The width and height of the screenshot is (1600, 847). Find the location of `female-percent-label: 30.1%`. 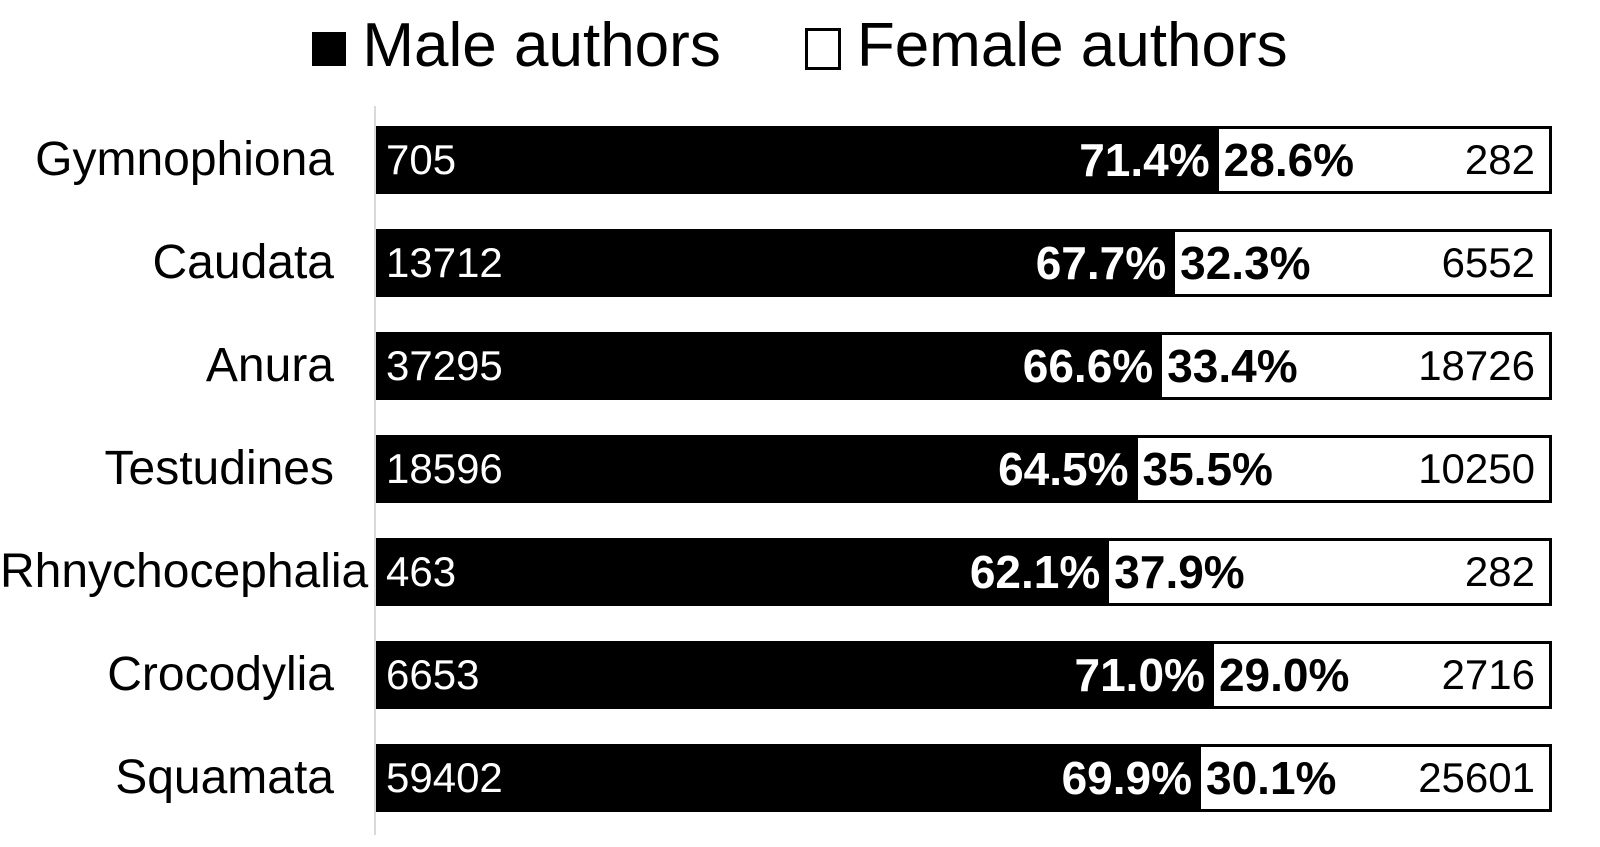

female-percent-label: 30.1% is located at coordinates (1271, 777).